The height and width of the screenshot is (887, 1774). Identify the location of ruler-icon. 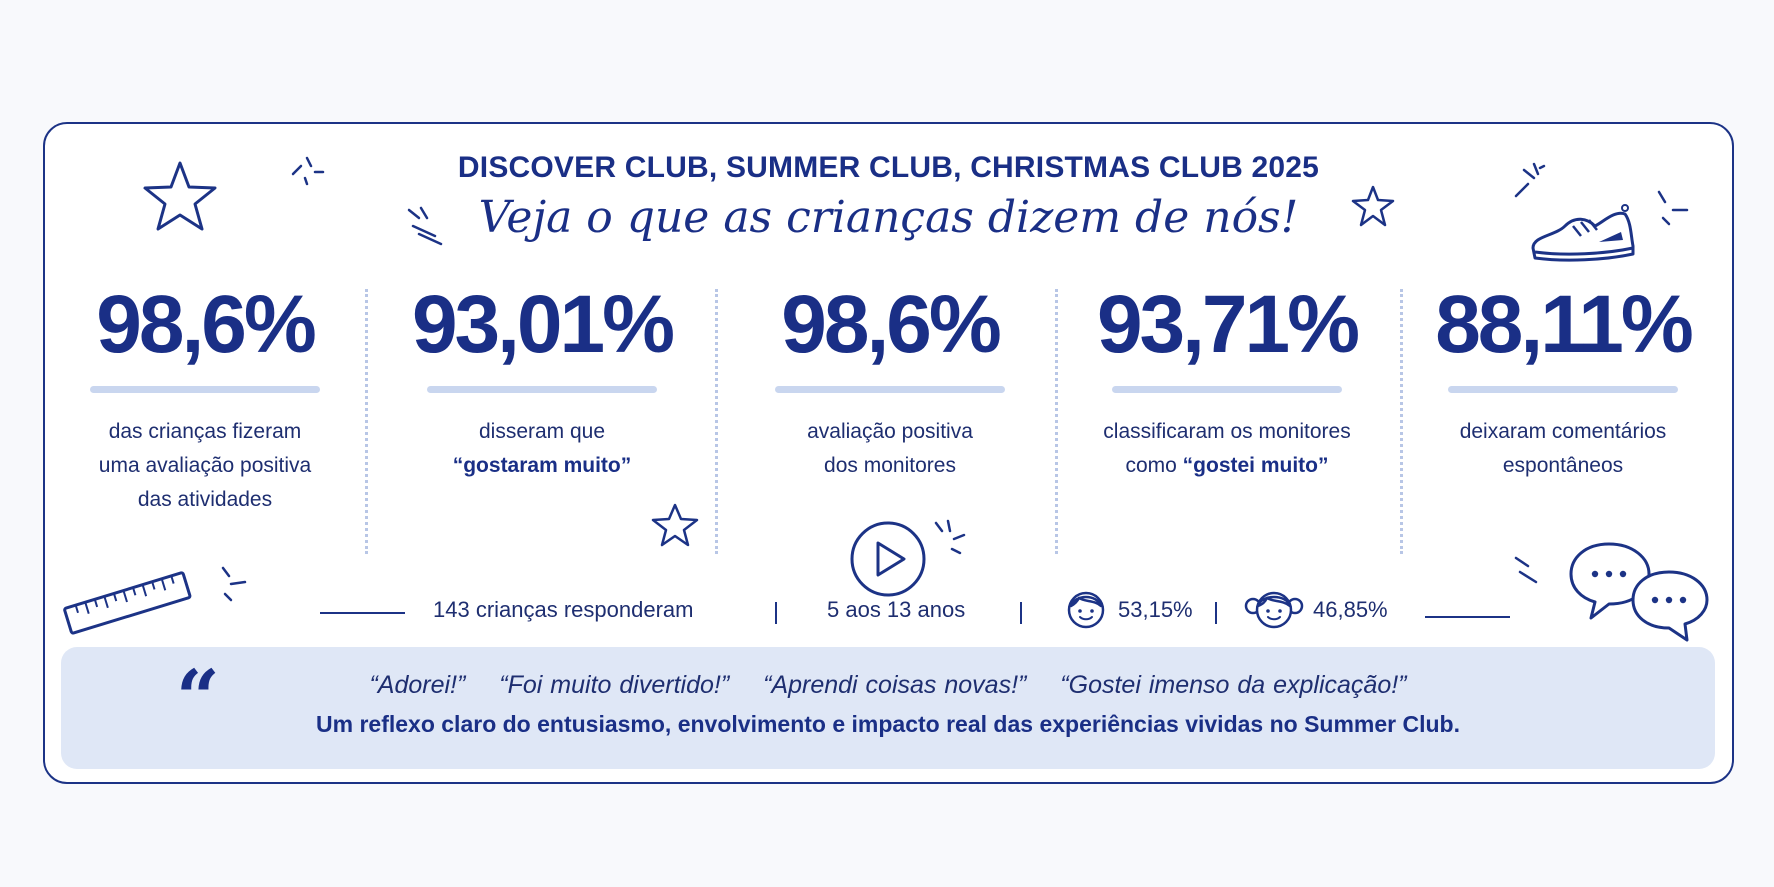
(127, 603).